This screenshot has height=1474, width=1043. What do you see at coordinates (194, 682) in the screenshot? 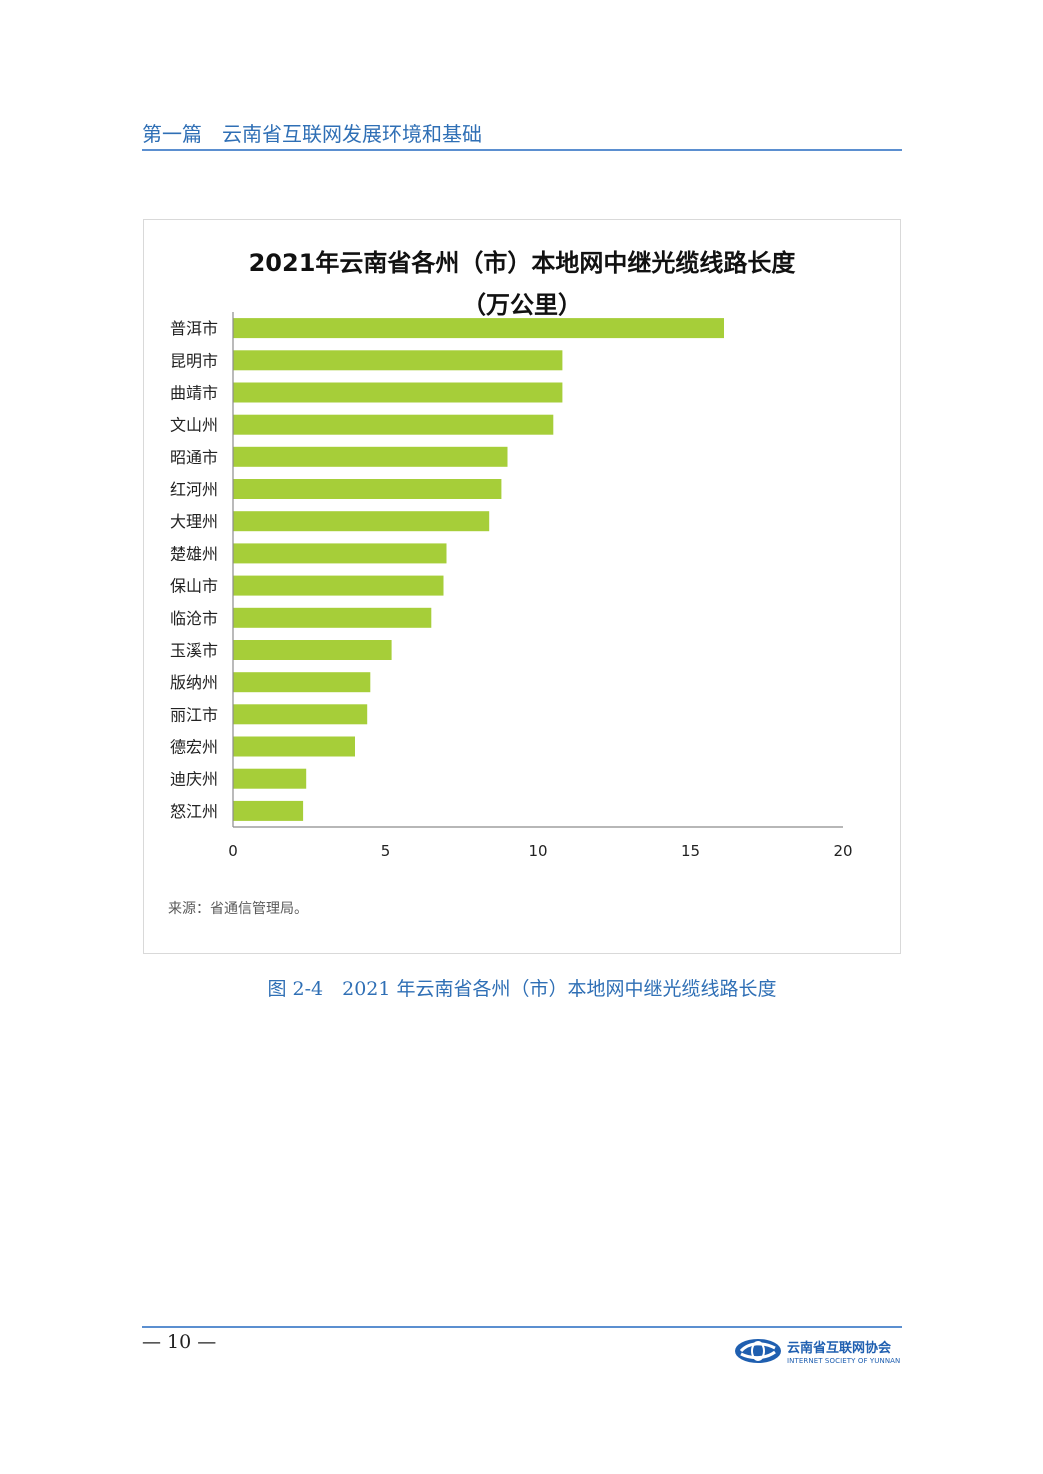
I see `category-label: 版纳州` at bounding box center [194, 682].